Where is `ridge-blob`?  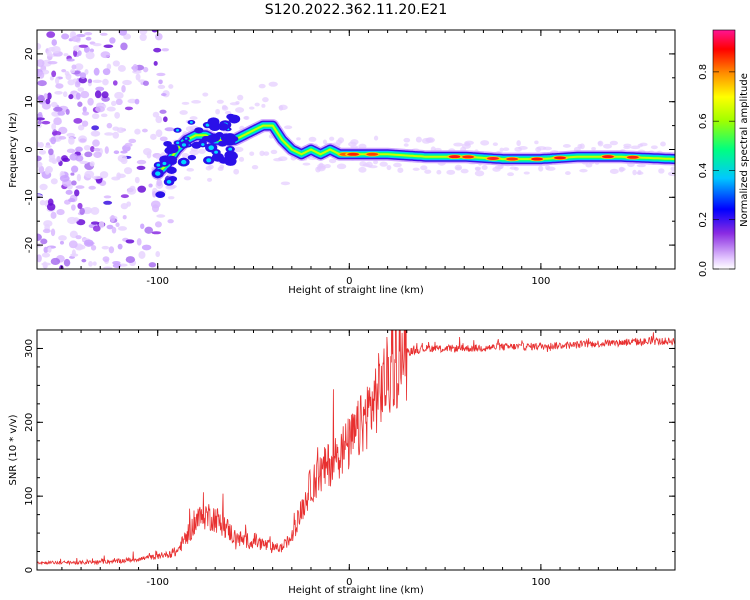
ridge-blob is located at coordinates (199, 130).